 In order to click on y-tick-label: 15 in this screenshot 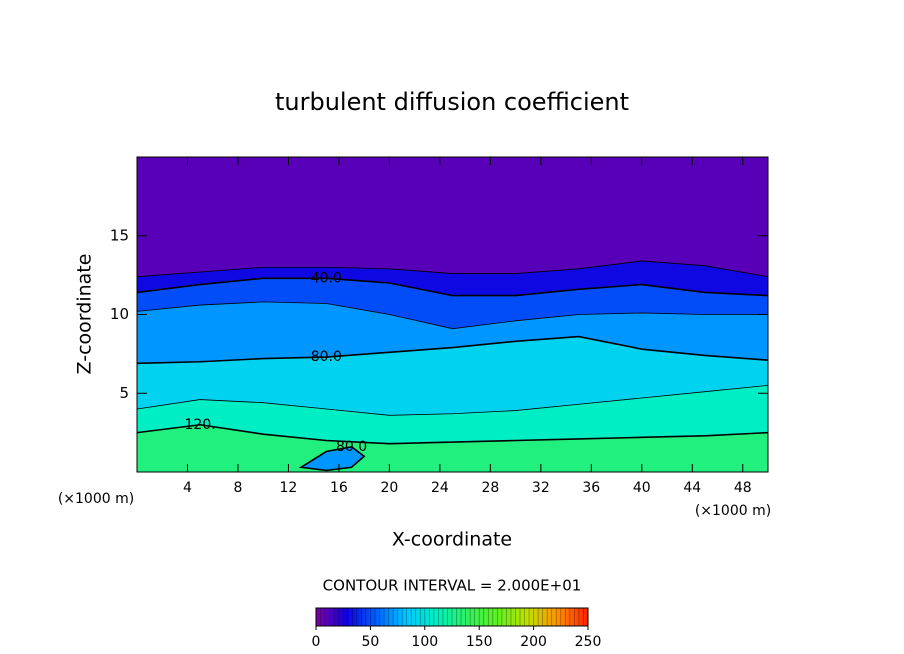, I will do `click(119, 235)`.